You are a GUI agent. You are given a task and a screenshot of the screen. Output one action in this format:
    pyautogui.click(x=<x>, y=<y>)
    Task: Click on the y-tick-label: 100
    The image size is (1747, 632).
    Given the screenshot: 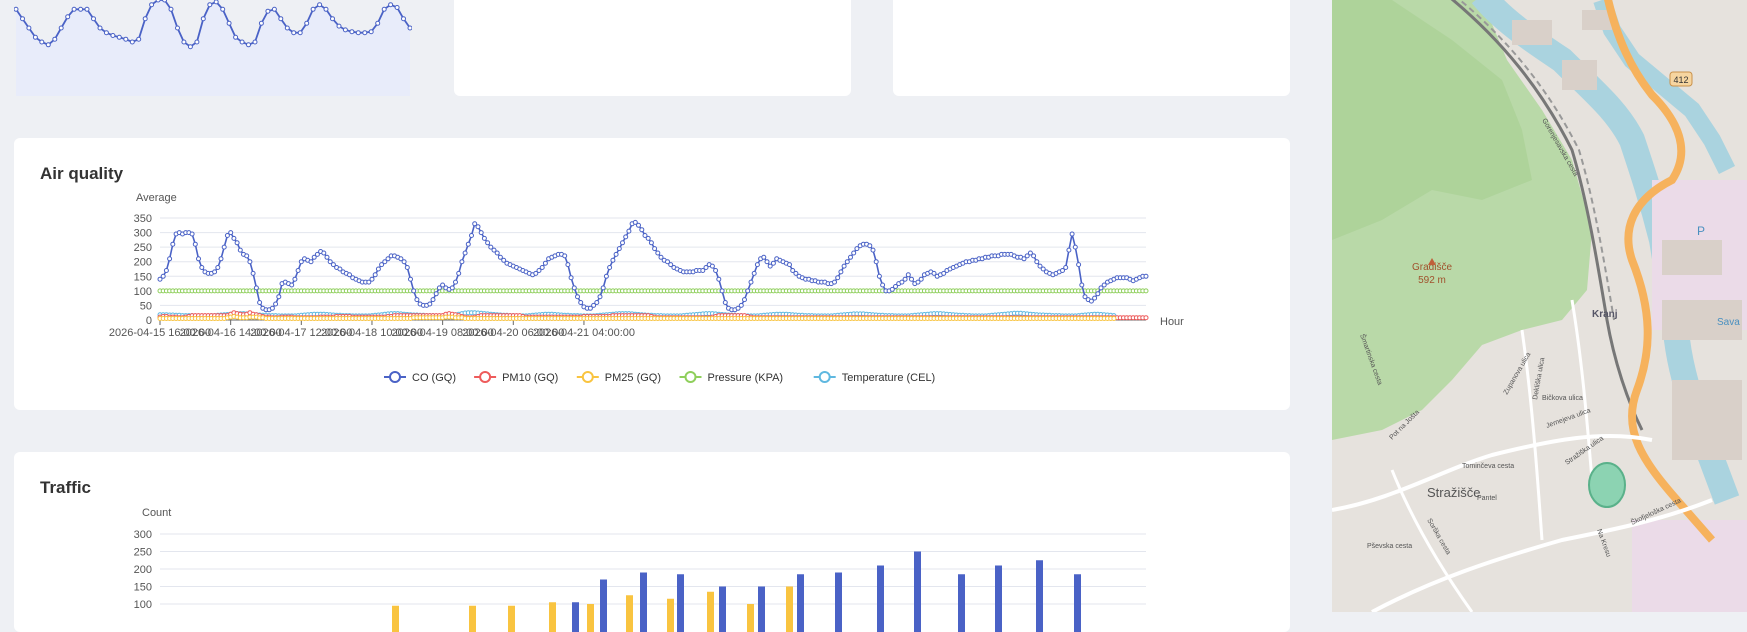 What is the action you would take?
    pyautogui.click(x=143, y=292)
    